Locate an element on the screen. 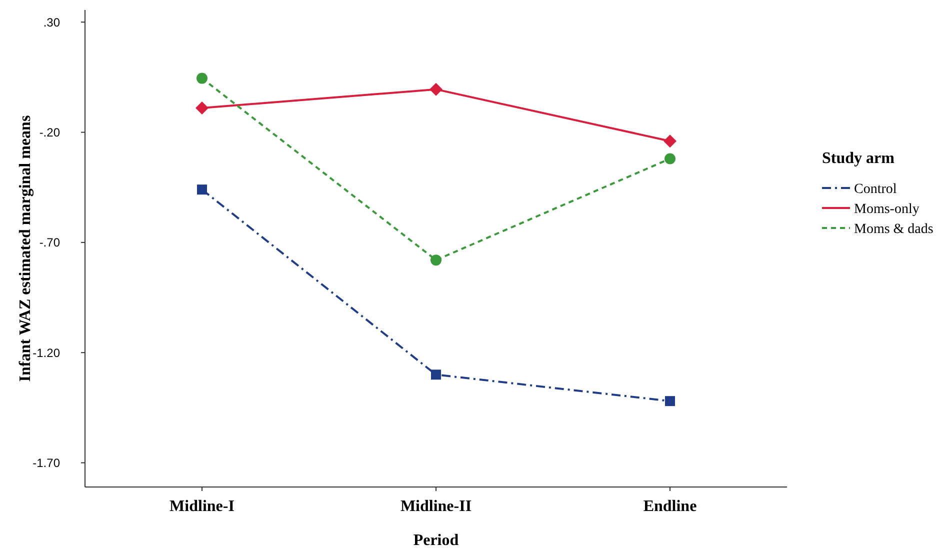  x-tick-label: Endline is located at coordinates (670, 506).